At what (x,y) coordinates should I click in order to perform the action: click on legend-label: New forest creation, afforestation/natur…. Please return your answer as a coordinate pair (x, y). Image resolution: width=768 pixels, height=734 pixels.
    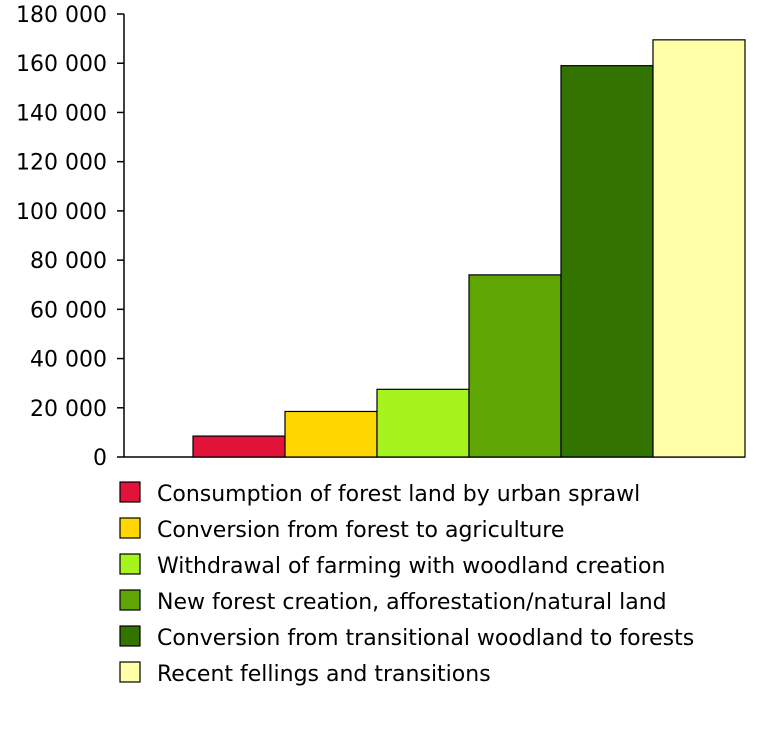
    Looking at the image, I should click on (412, 602).